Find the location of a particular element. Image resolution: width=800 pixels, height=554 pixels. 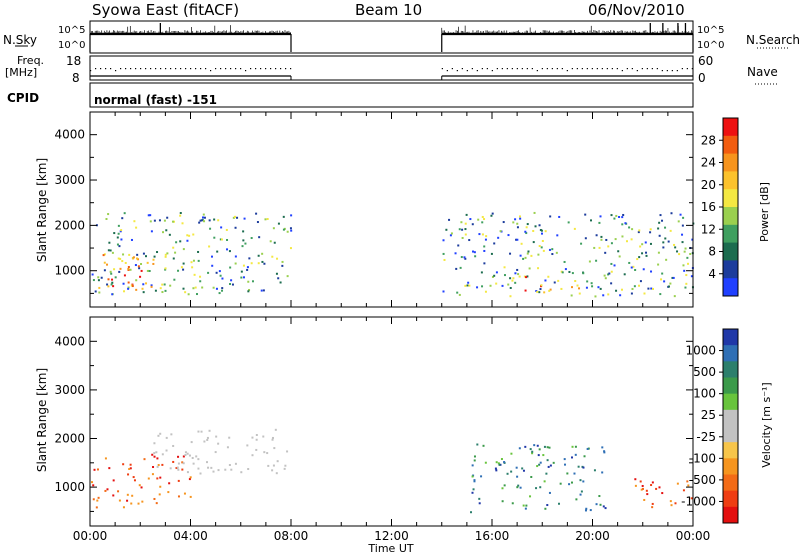

x-tick-label: 08:00 is located at coordinates (291, 536).